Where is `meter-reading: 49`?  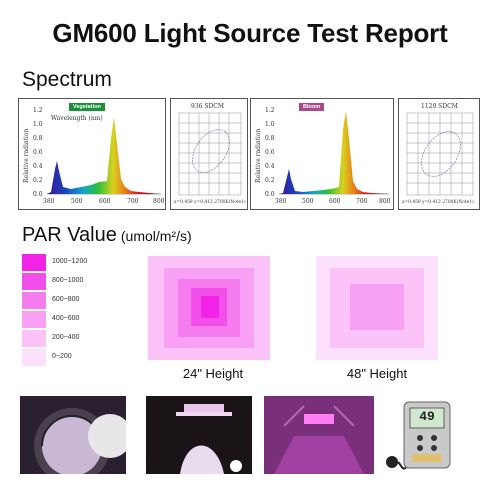 meter-reading: 49 is located at coordinates (427, 416).